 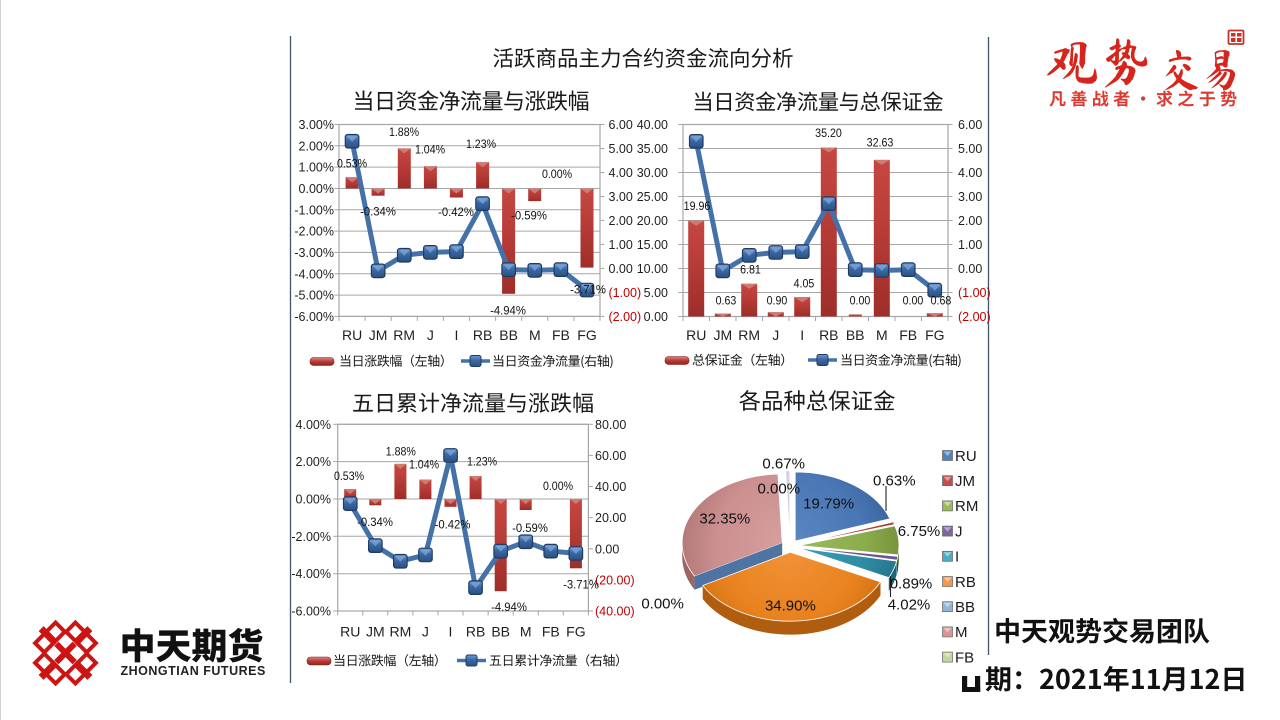 I want to click on svg-text: 0.67%, so click(x=783, y=463).